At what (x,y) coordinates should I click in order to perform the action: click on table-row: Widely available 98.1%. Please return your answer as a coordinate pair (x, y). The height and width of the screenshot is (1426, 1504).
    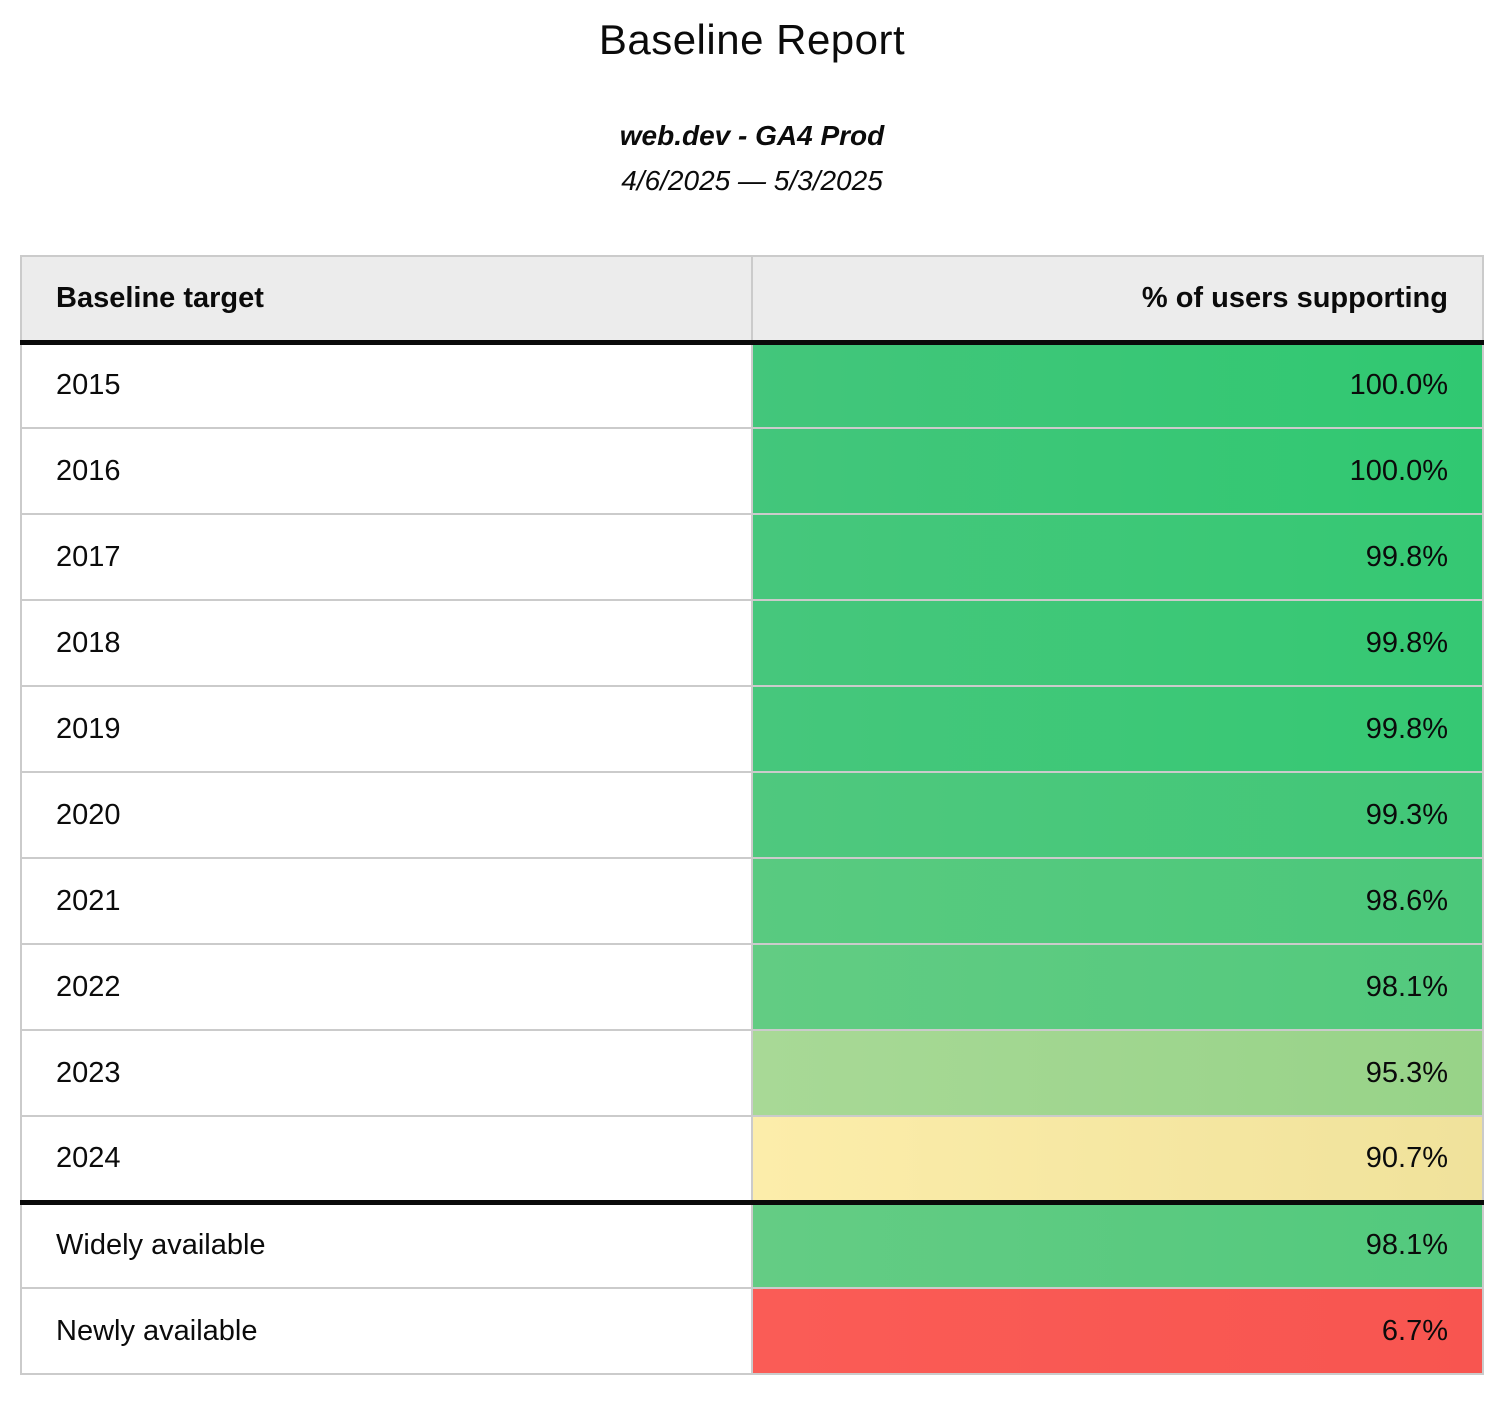
    Looking at the image, I should click on (752, 1244).